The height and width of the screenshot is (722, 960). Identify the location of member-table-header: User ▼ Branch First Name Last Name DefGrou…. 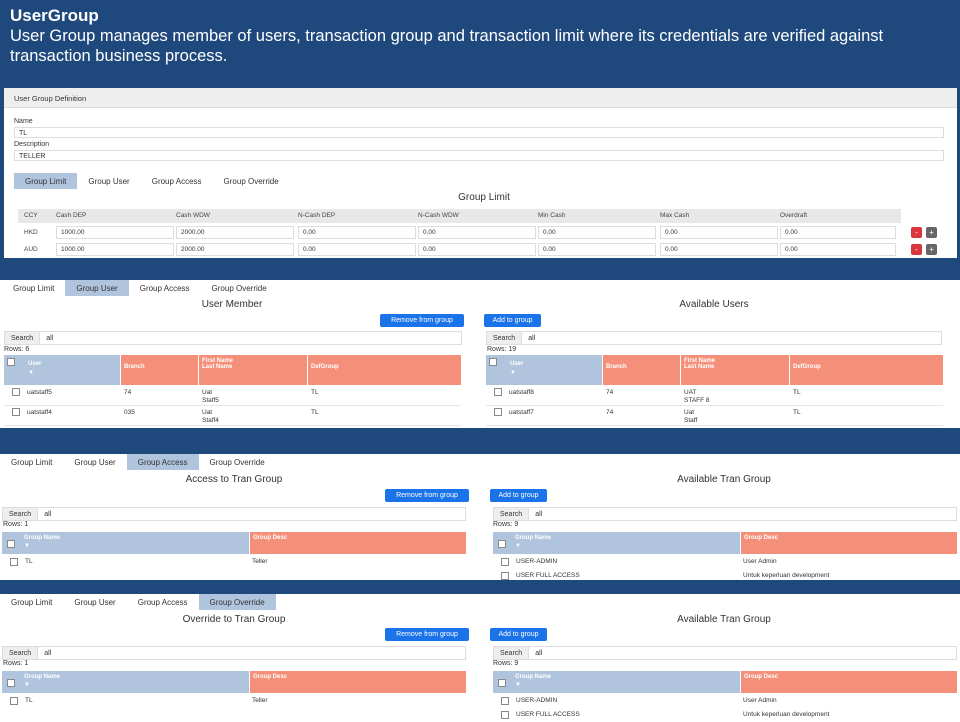
(232, 370).